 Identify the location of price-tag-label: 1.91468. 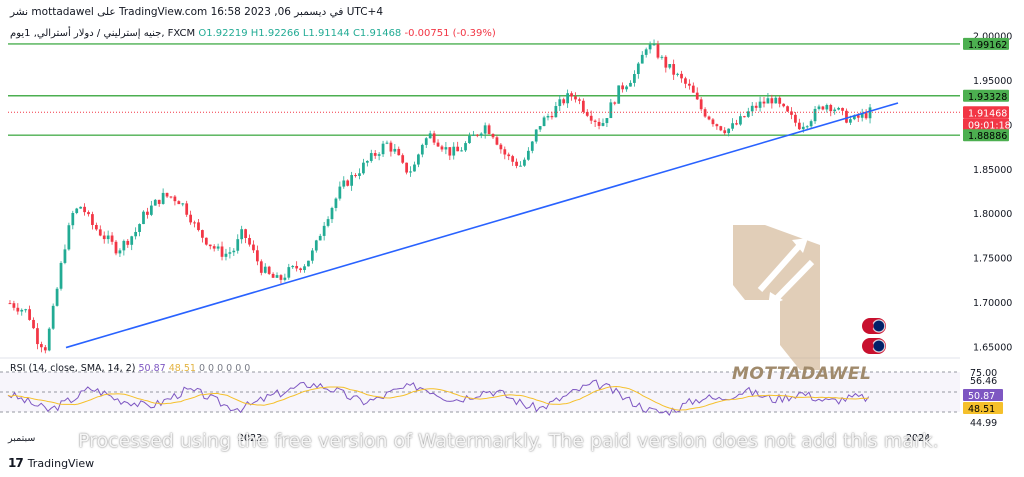
(987, 113).